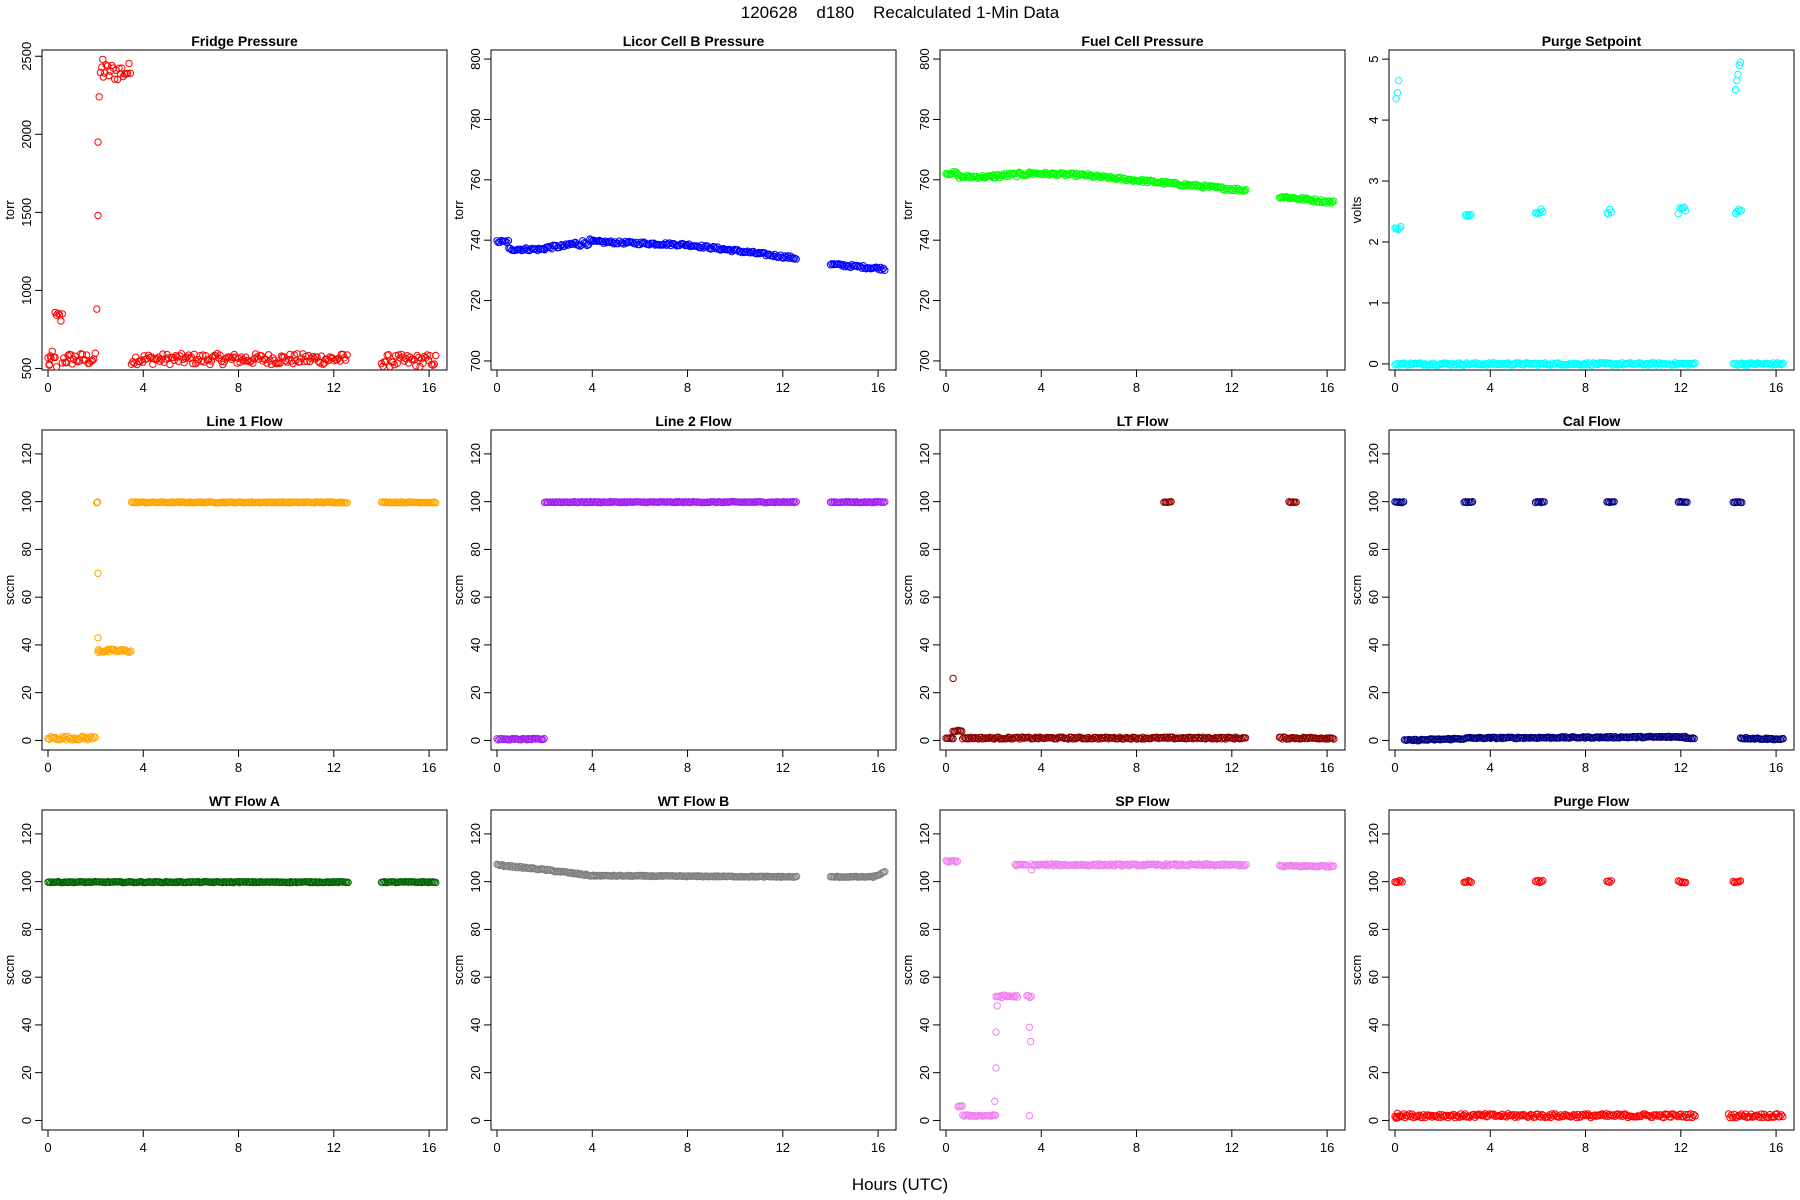 Image resolution: width=1800 pixels, height=1200 pixels. Describe the element at coordinates (244, 801) in the screenshot. I see `panel-title: WT Flow A` at that location.